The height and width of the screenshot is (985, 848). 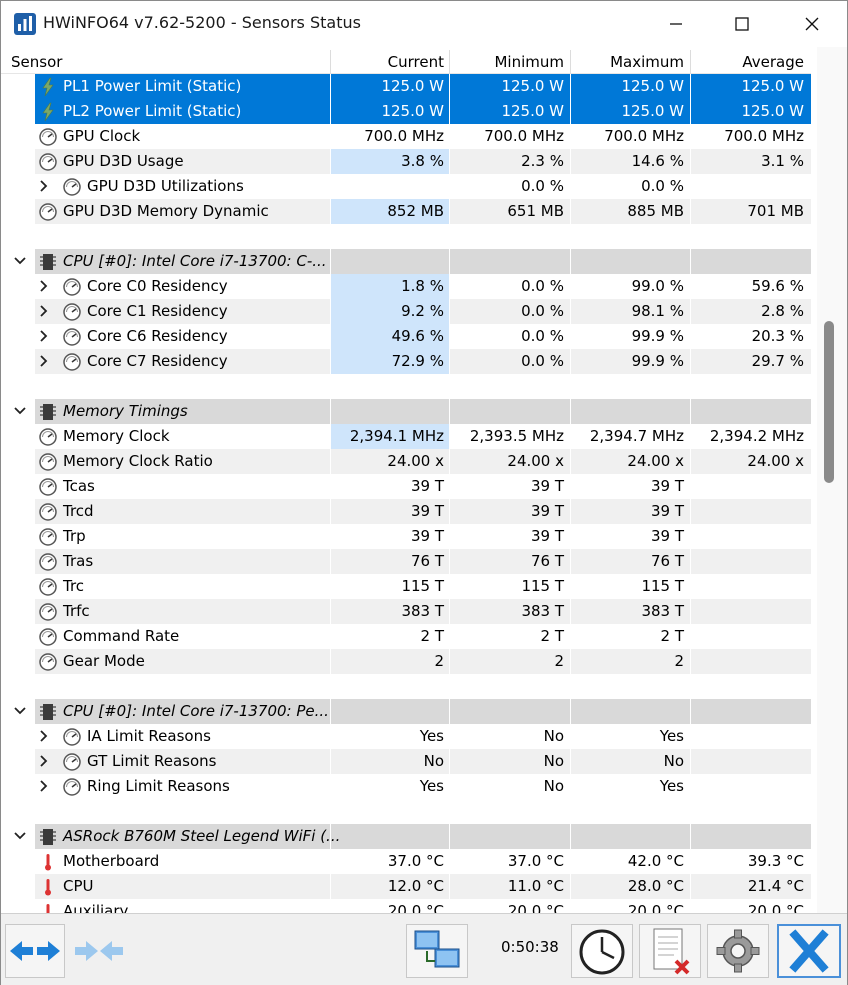 What do you see at coordinates (657, 361) in the screenshot?
I see `maximum-value: 99.9 %` at bounding box center [657, 361].